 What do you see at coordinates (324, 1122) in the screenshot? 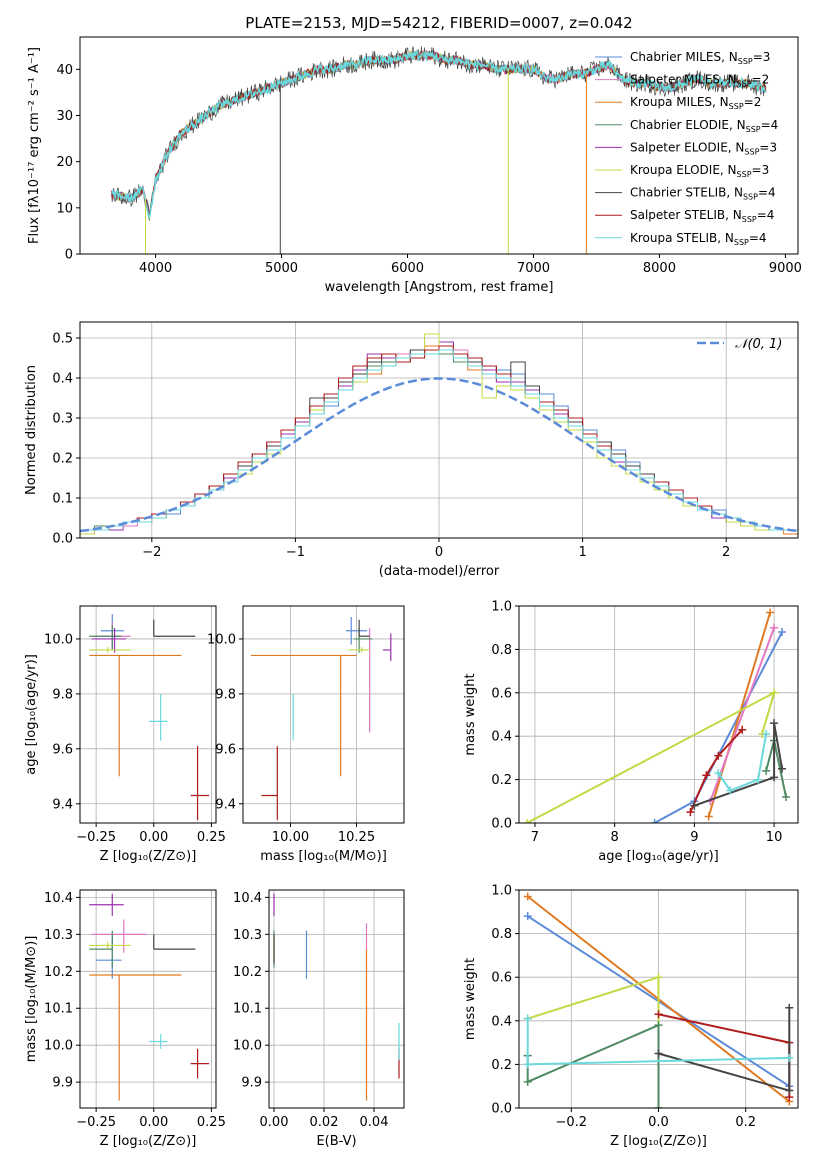
I see `tick-label-x: 0.02` at bounding box center [324, 1122].